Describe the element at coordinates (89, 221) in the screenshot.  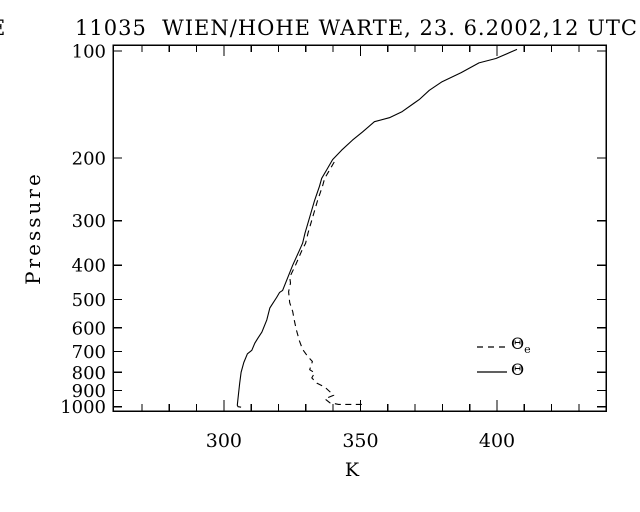
I see `y-tick-label: 300` at that location.